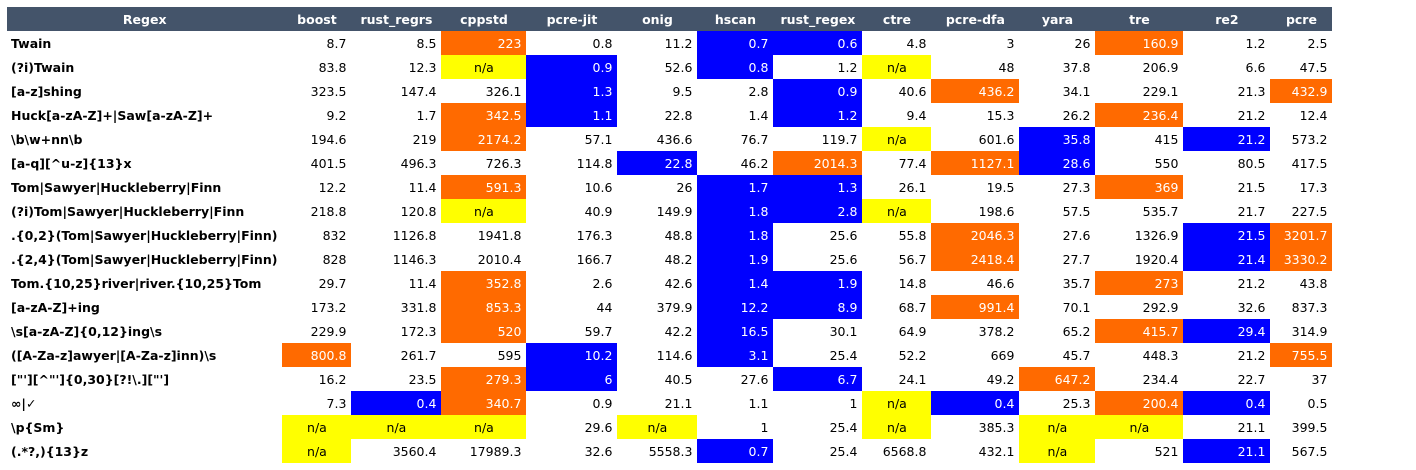 The width and height of the screenshot is (1416, 470). What do you see at coordinates (1076, 91) in the screenshot?
I see `value-cell: 34.1` at bounding box center [1076, 91].